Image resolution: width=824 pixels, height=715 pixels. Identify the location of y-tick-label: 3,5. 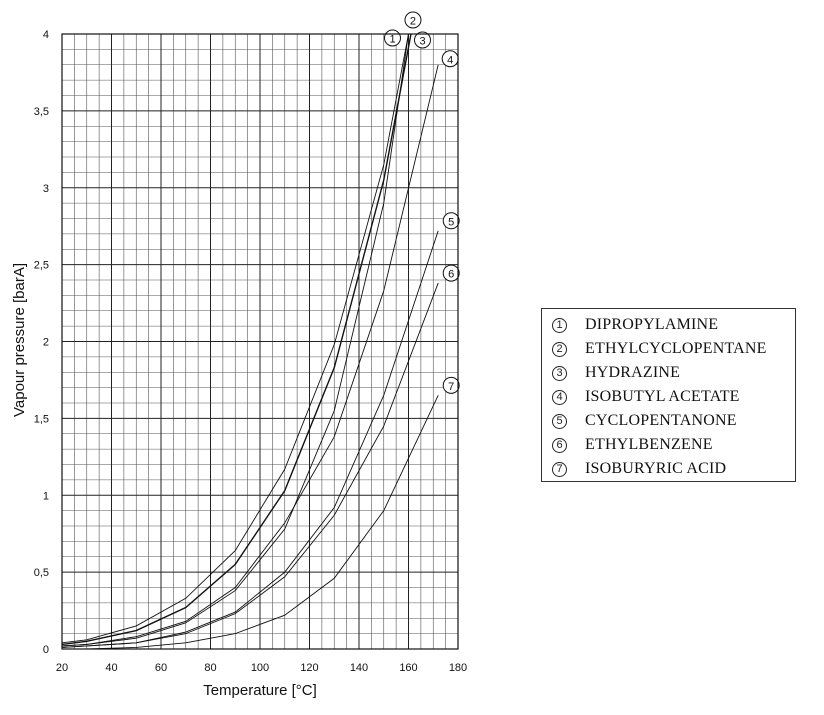
(41, 112).